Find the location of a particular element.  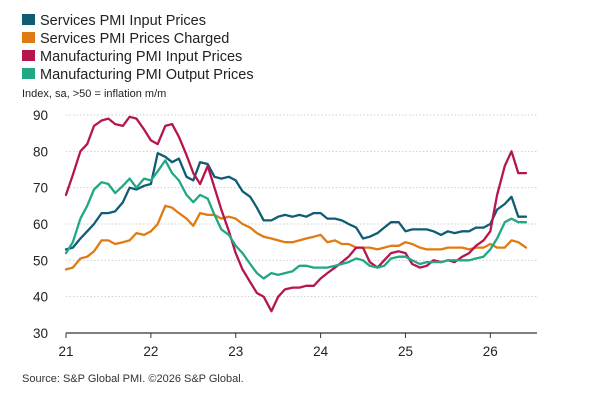

legend-swatch-services-input is located at coordinates (28, 19).